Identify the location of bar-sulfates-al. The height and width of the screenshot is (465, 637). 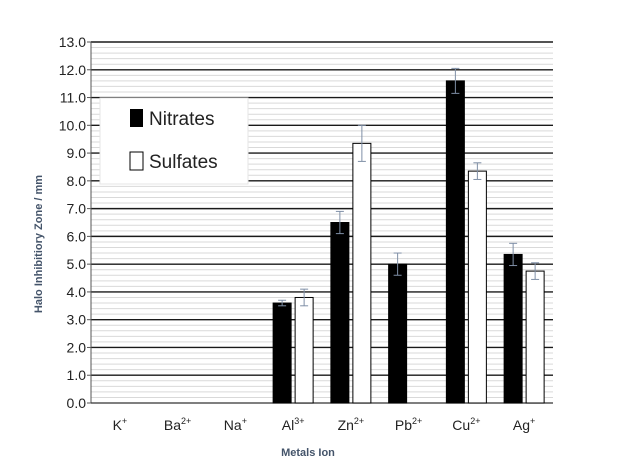
(304, 350).